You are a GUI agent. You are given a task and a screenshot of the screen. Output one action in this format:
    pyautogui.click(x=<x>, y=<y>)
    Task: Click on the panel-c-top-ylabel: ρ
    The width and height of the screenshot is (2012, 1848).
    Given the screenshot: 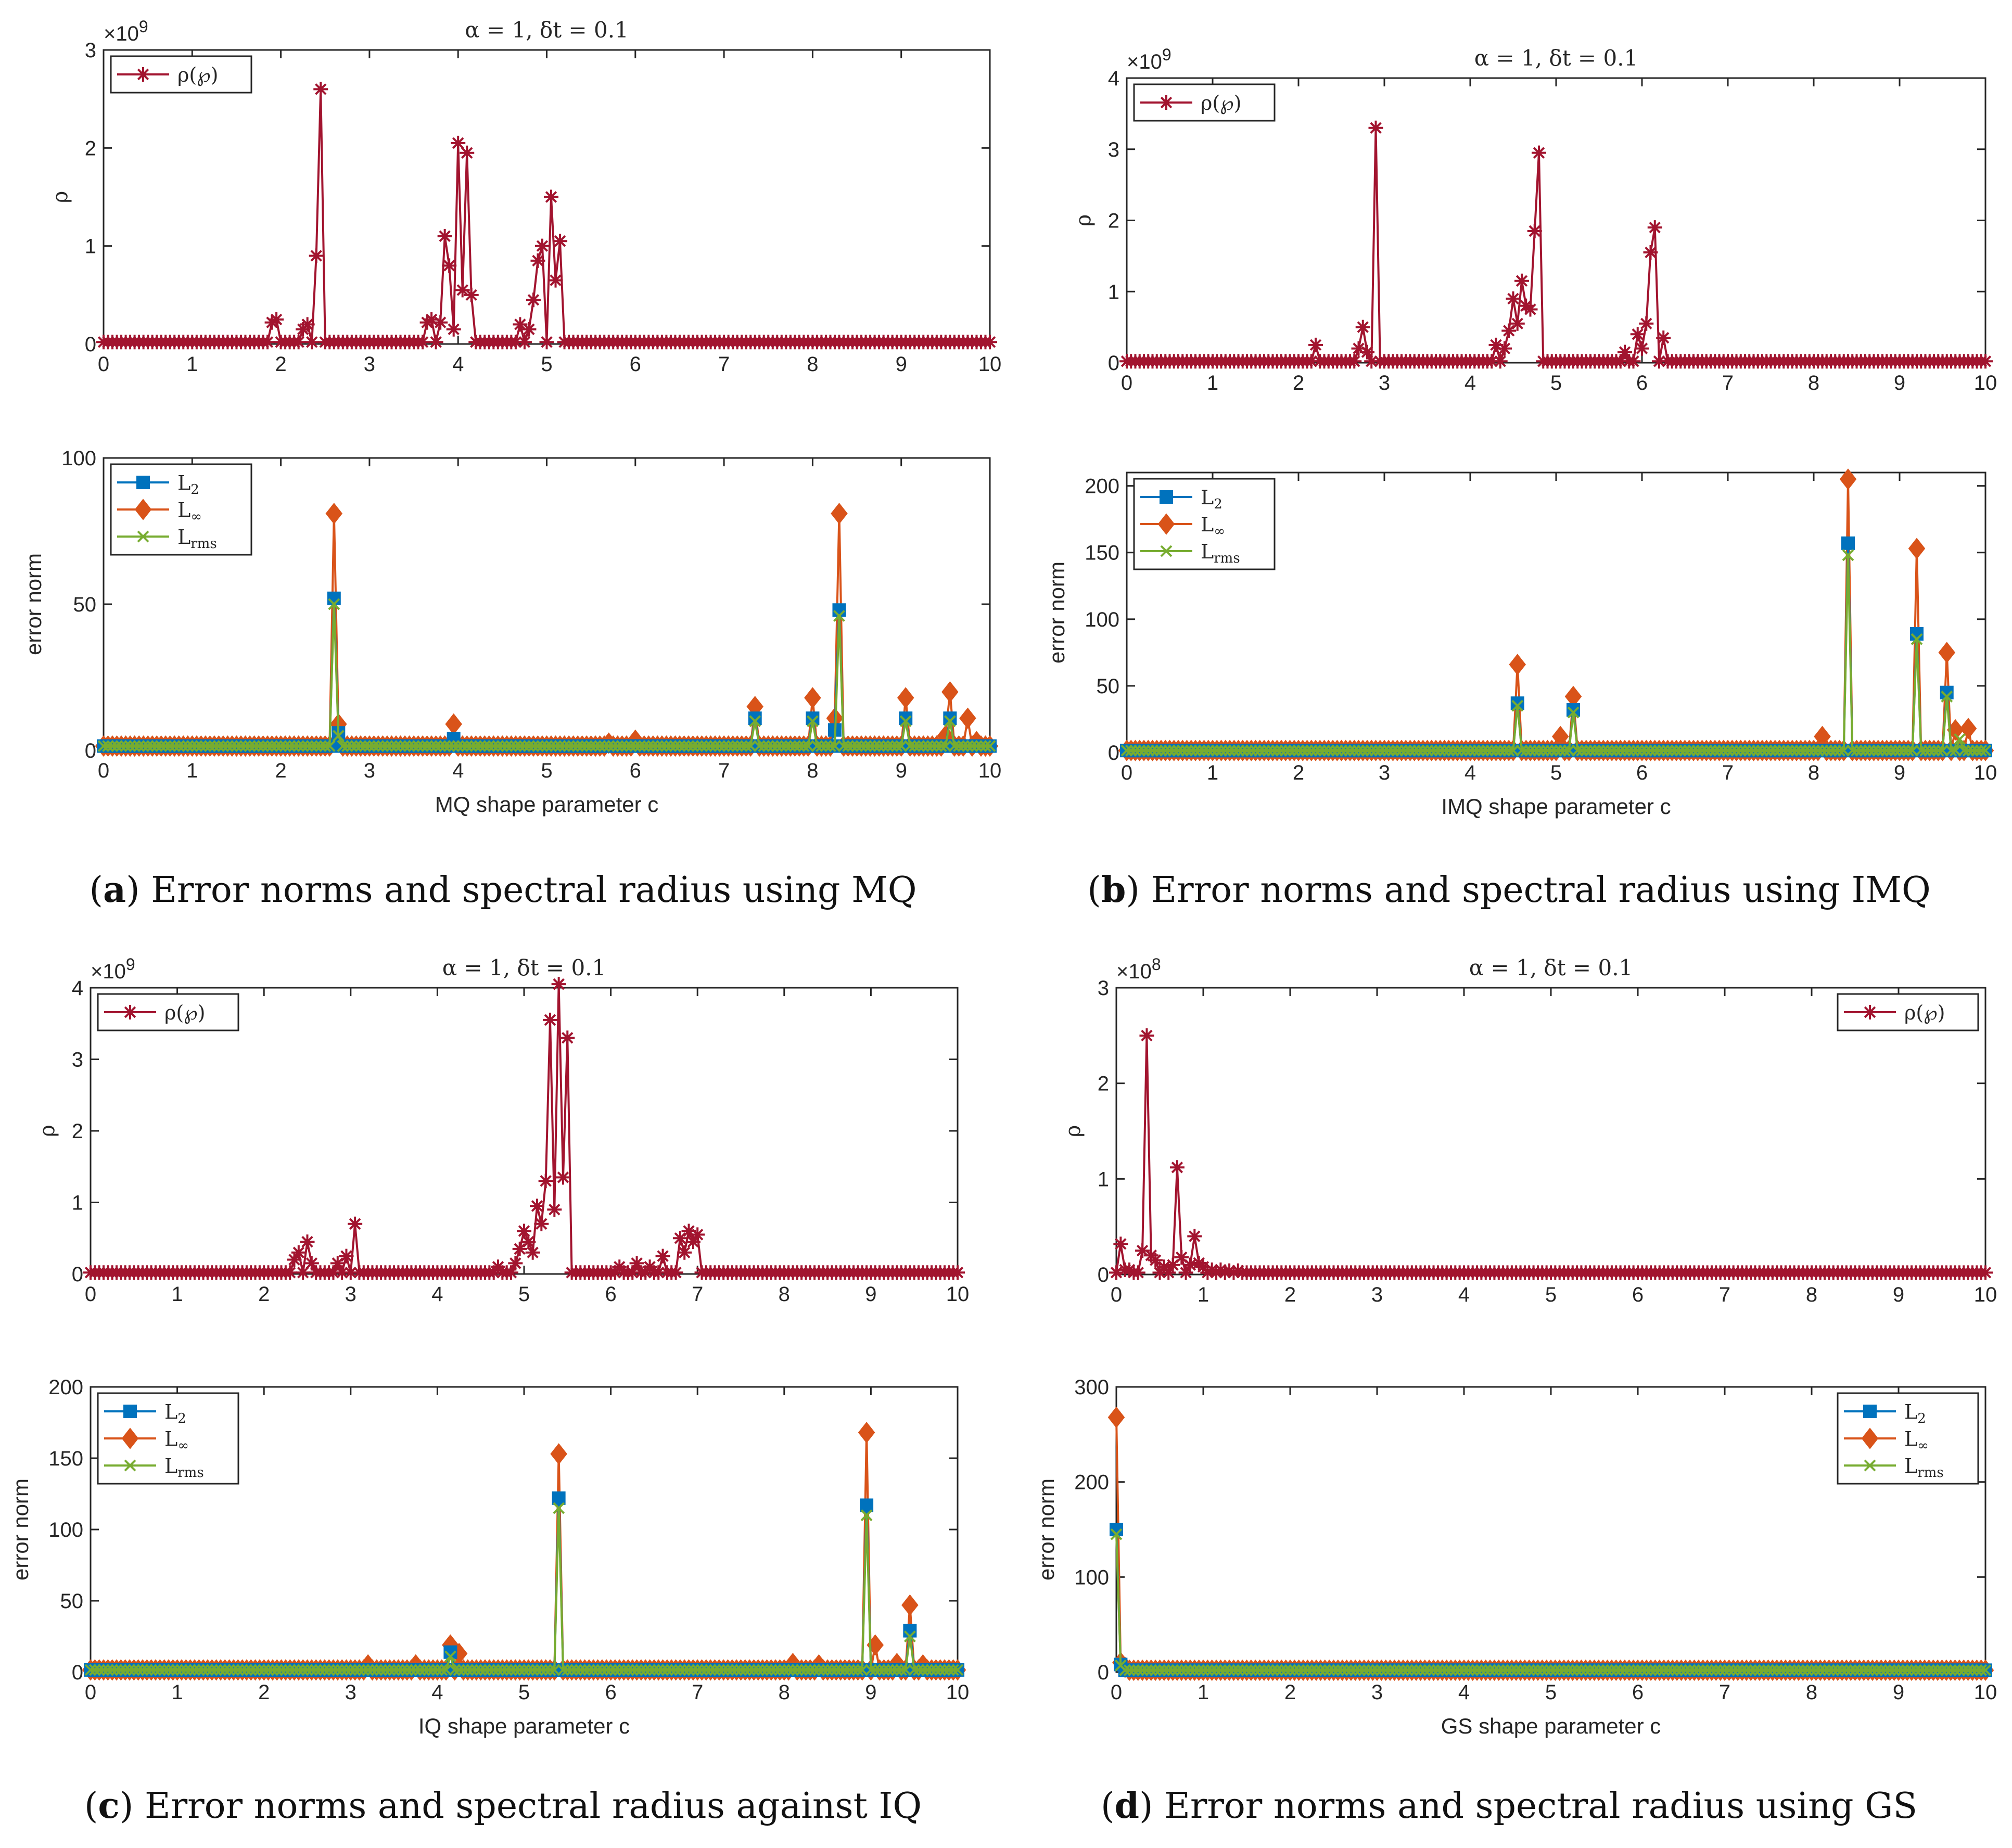 What is the action you would take?
    pyautogui.click(x=47, y=1131)
    